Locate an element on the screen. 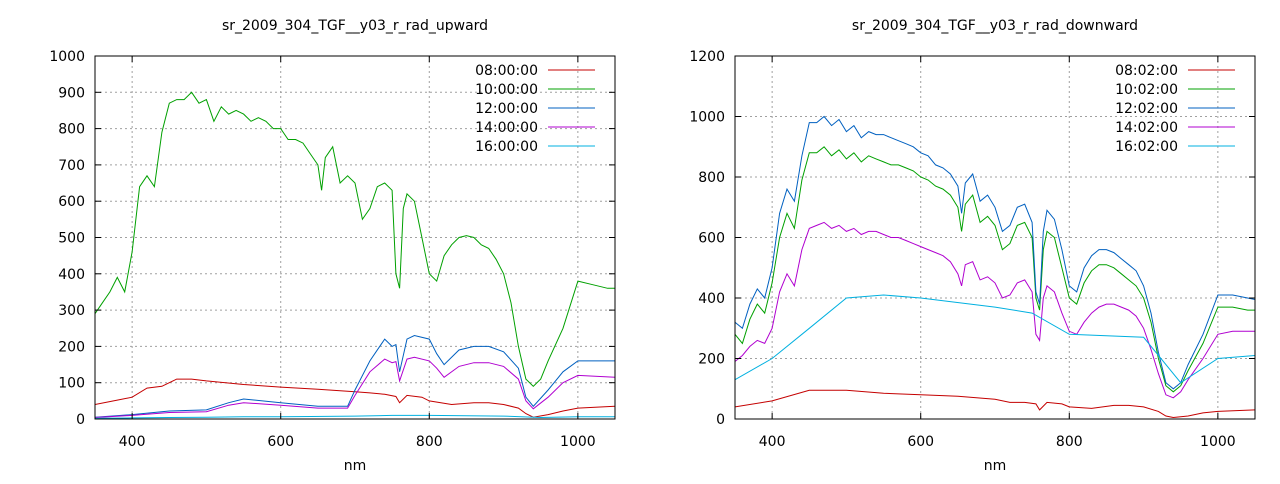 Image resolution: width=1280 pixels, height=484 pixels. legend-label: 14:02:00 is located at coordinates (1146, 128).